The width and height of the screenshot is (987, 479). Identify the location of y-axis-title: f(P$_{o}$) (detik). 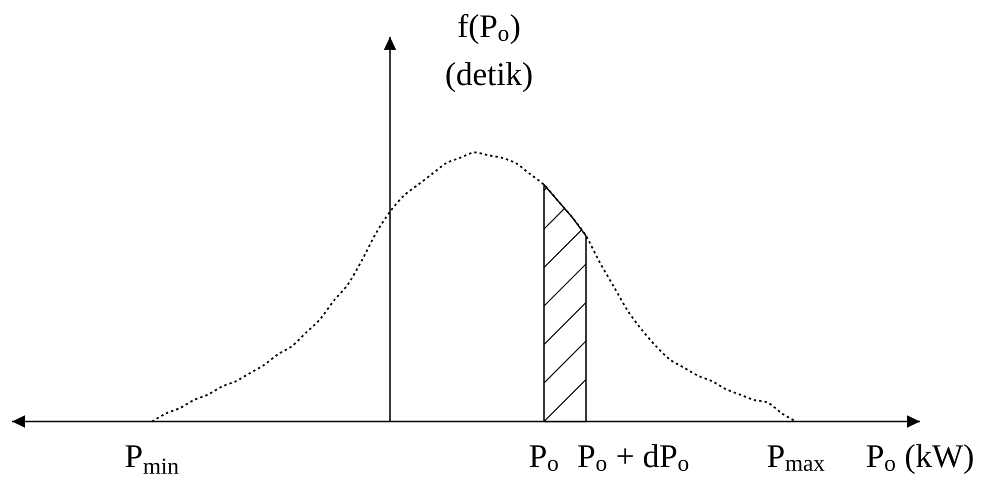
(489, 53).